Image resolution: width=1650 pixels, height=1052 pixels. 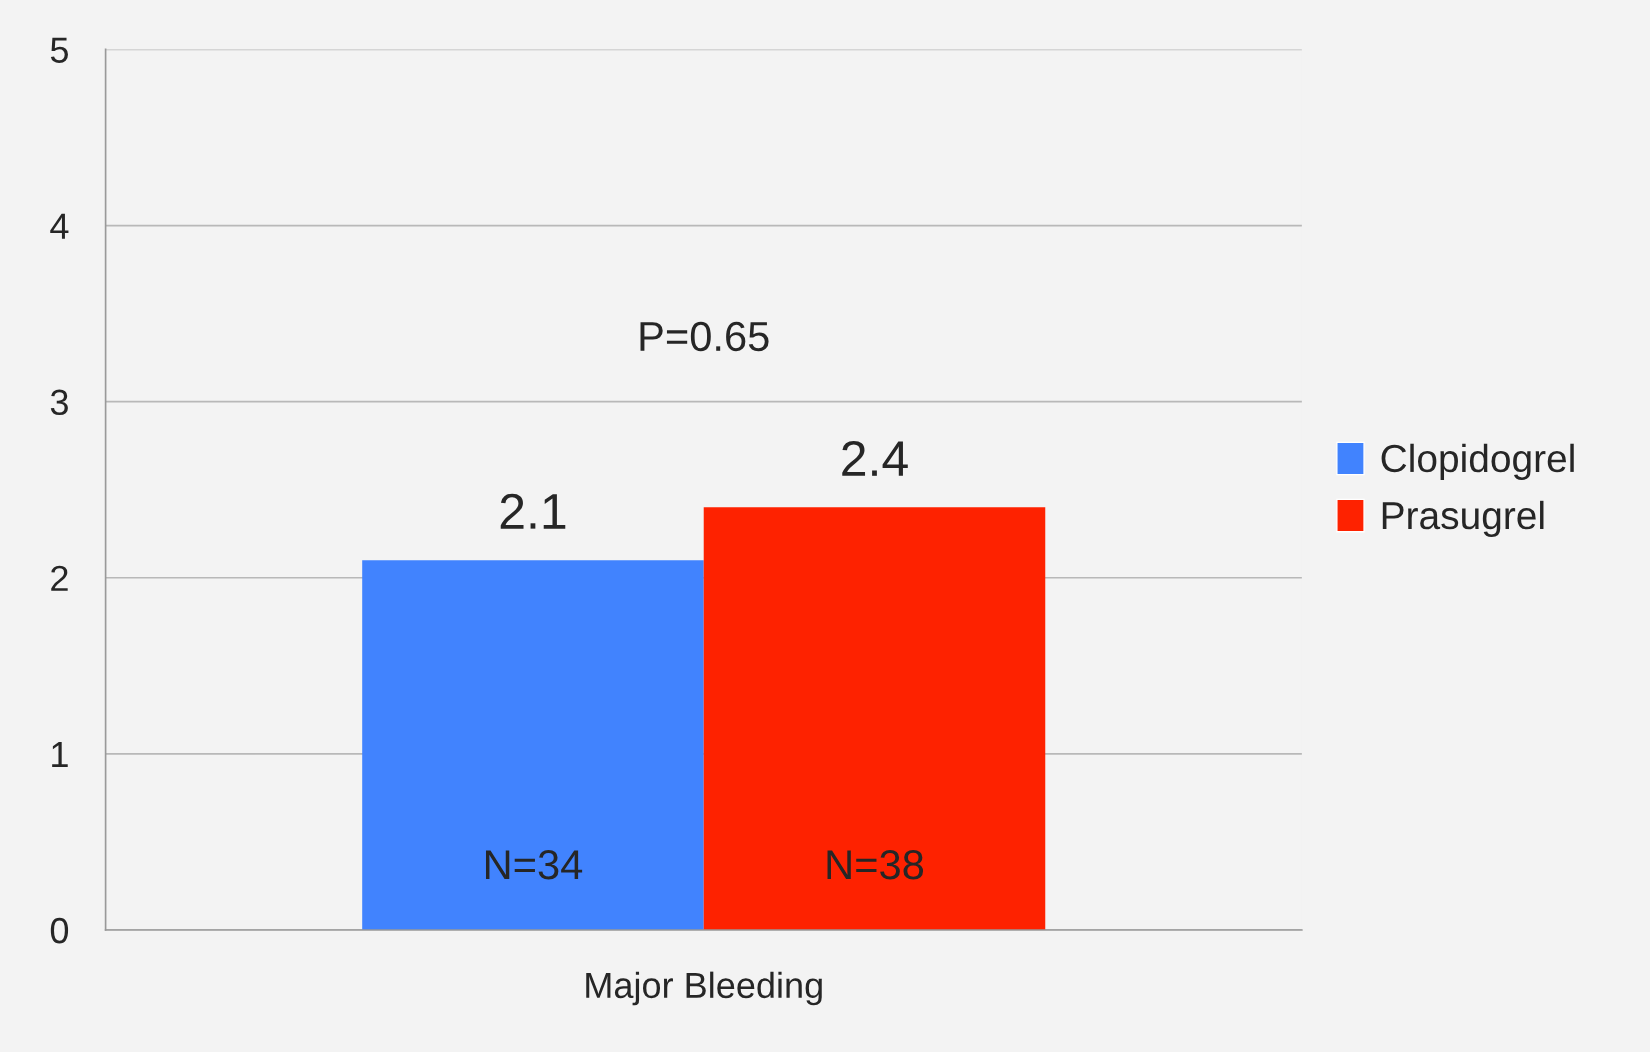 I want to click on y-tick-label: 2, so click(x=59, y=578).